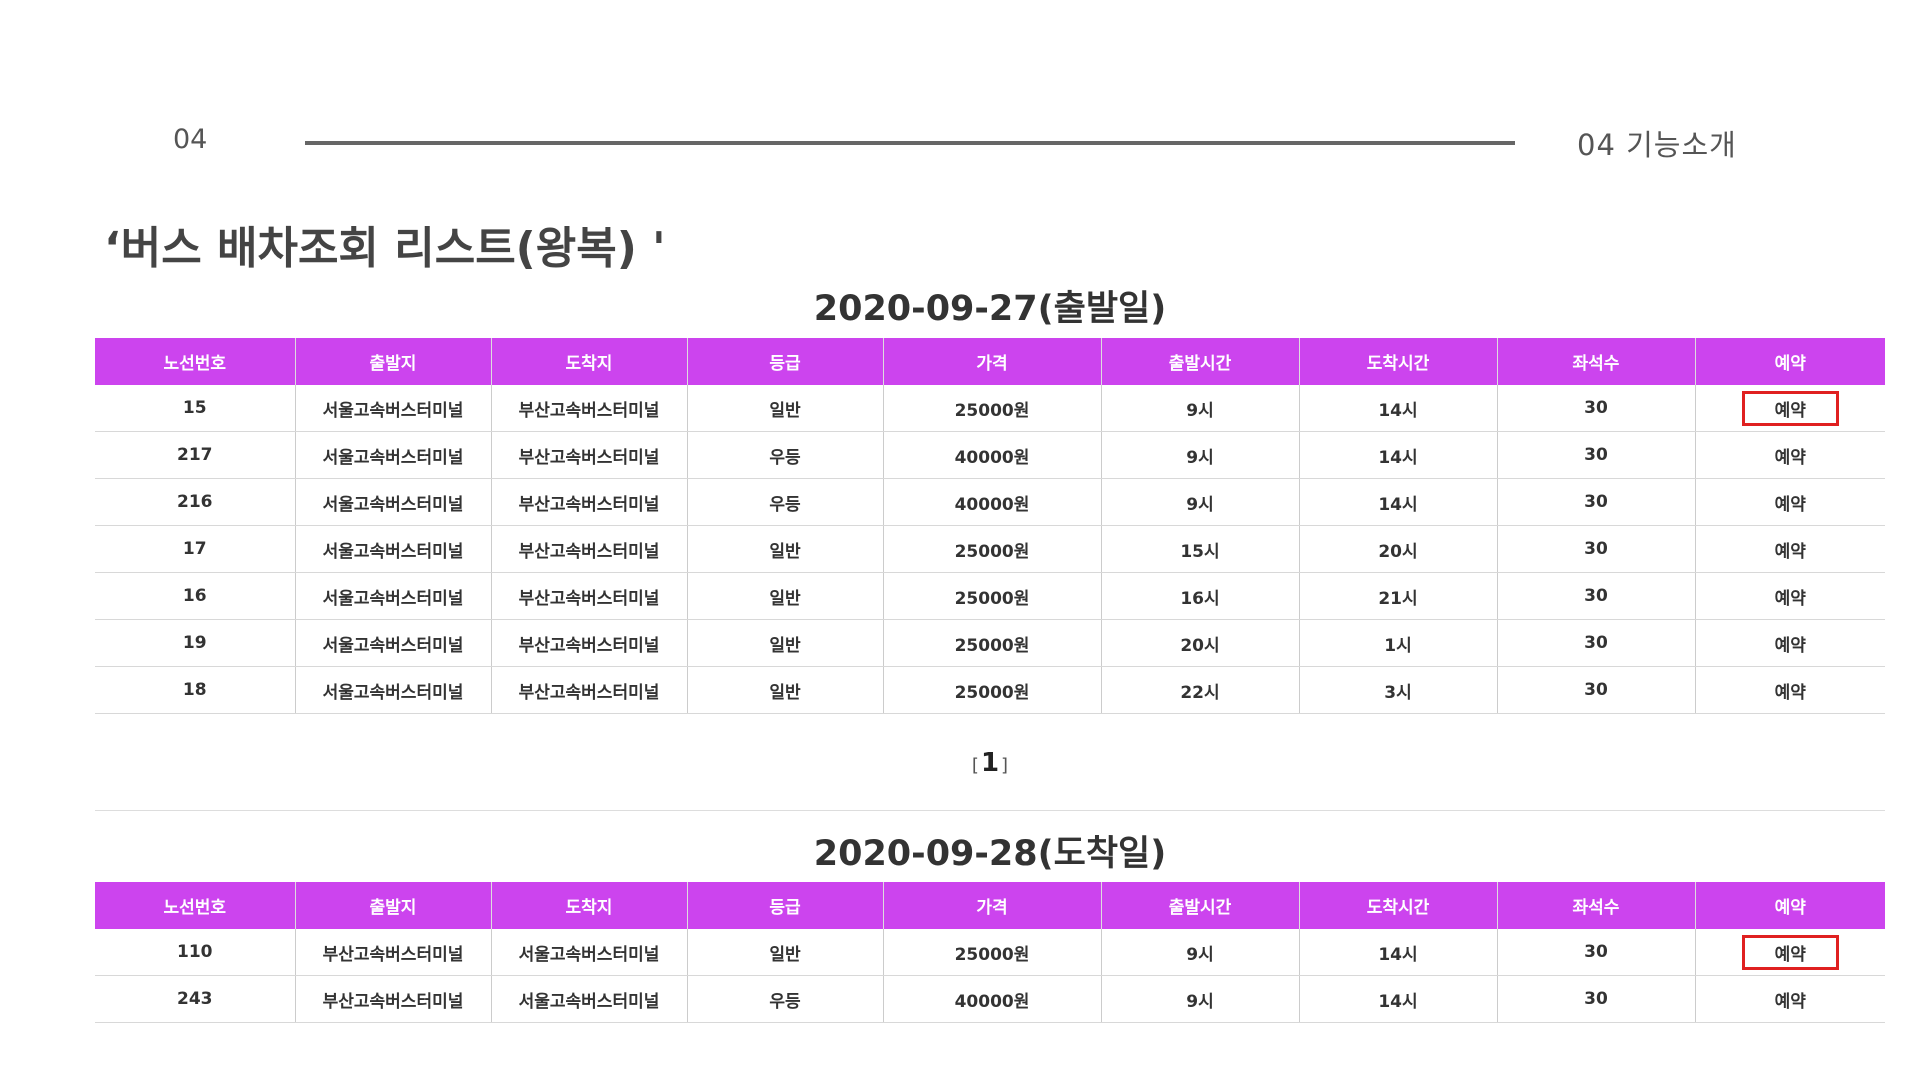 The height and width of the screenshot is (1080, 1920). What do you see at coordinates (990, 810) in the screenshot?
I see `section-divider` at bounding box center [990, 810].